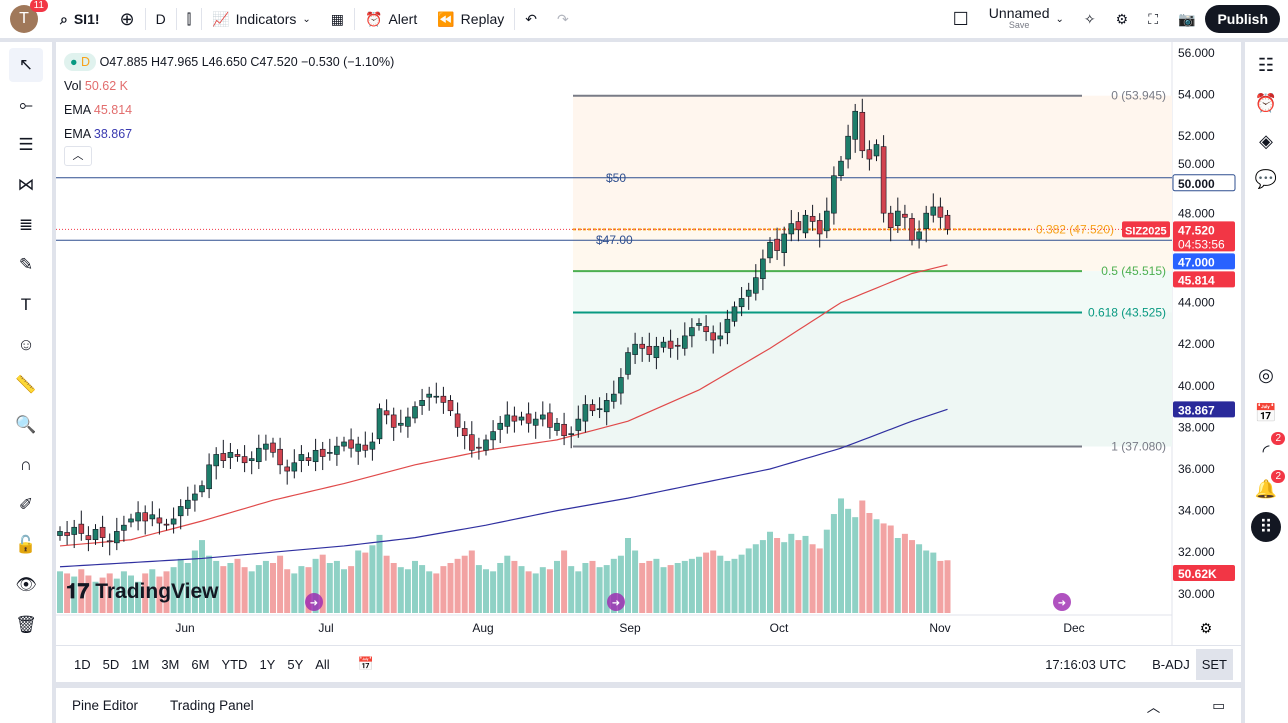 This screenshot has height=723, width=1288. What do you see at coordinates (1266, 375) in the screenshot?
I see `ideas-button: ◎` at bounding box center [1266, 375].